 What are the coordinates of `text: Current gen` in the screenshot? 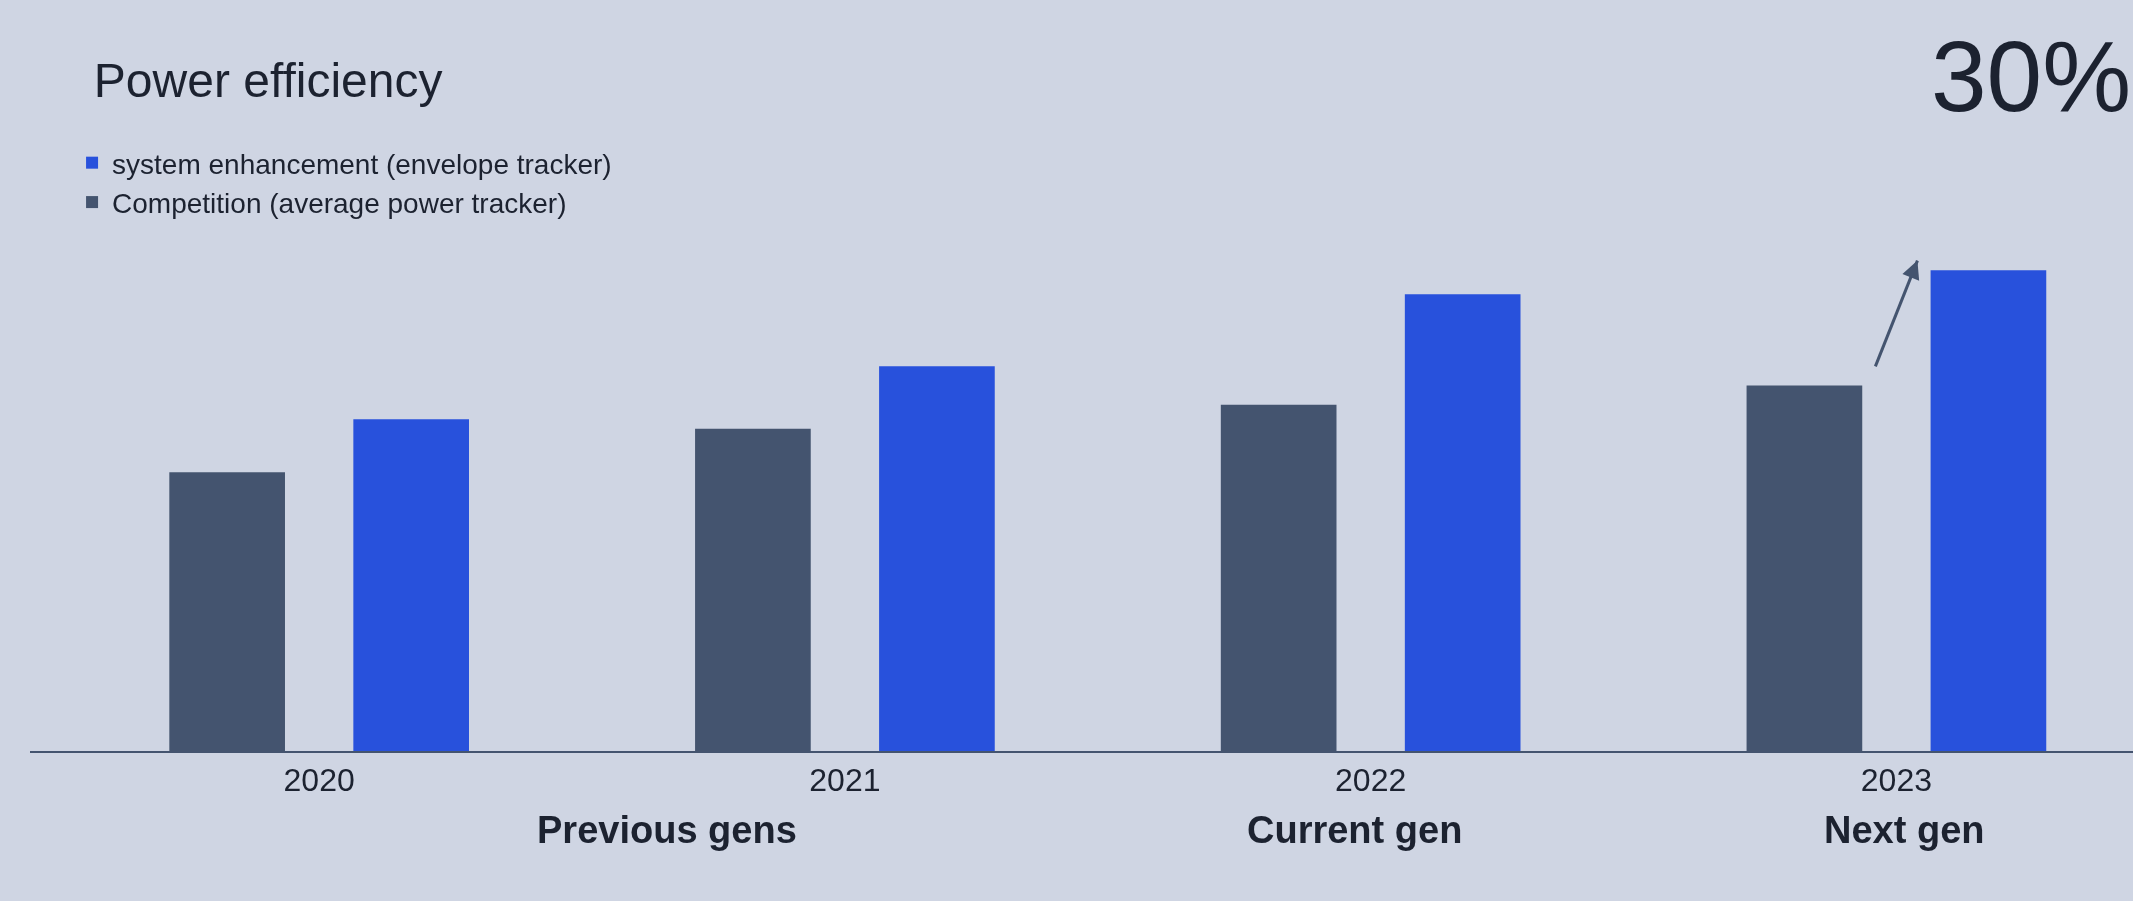 It's located at (1355, 830).